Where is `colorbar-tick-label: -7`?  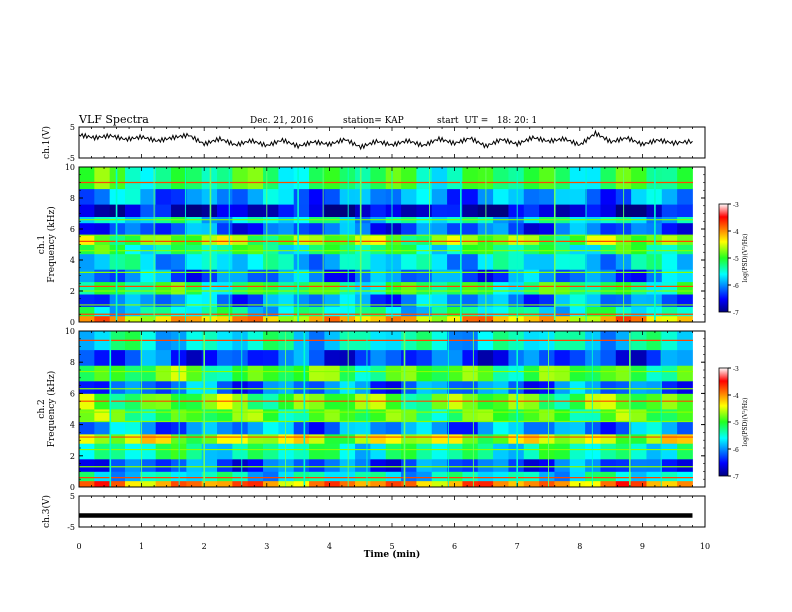 colorbar-tick-label: -7 is located at coordinates (736, 477).